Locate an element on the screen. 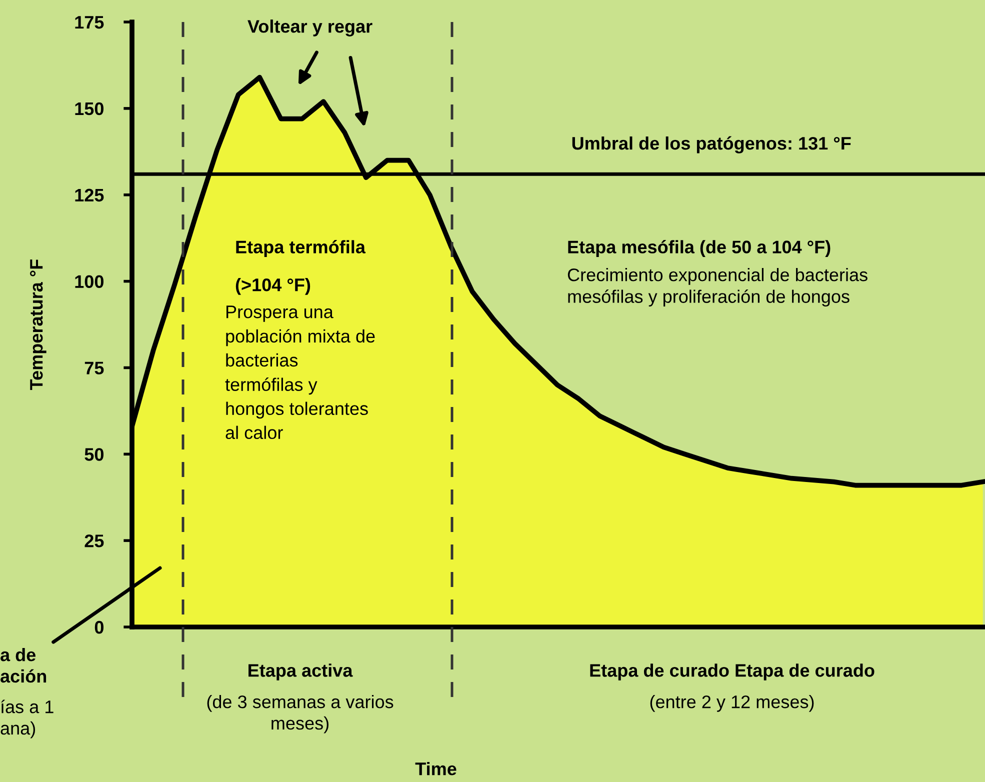 Image resolution: width=985 pixels, height=782 pixels. y-tick-label: 75 is located at coordinates (94, 368).